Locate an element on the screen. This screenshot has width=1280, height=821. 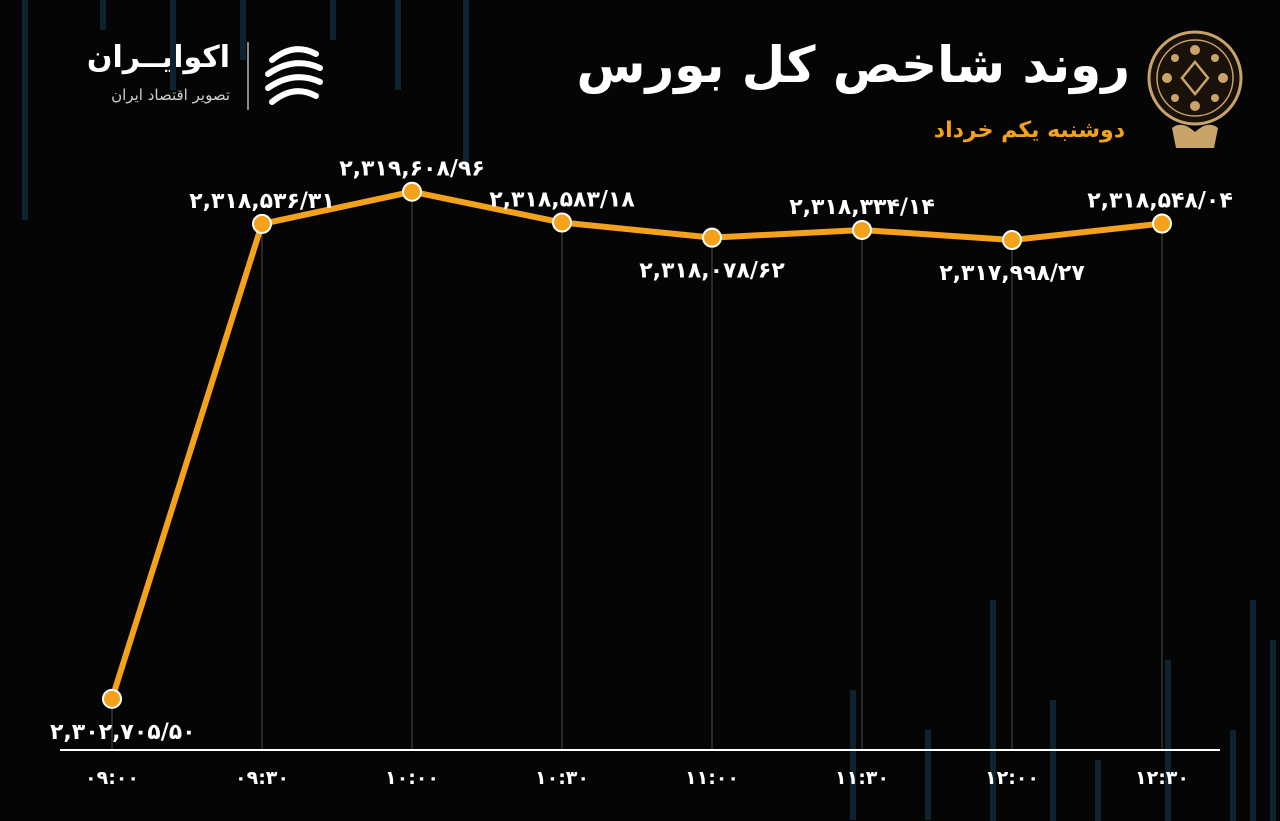
data-label: ۲,۳۱۸,۵۸۳/۱۸ is located at coordinates (562, 200).